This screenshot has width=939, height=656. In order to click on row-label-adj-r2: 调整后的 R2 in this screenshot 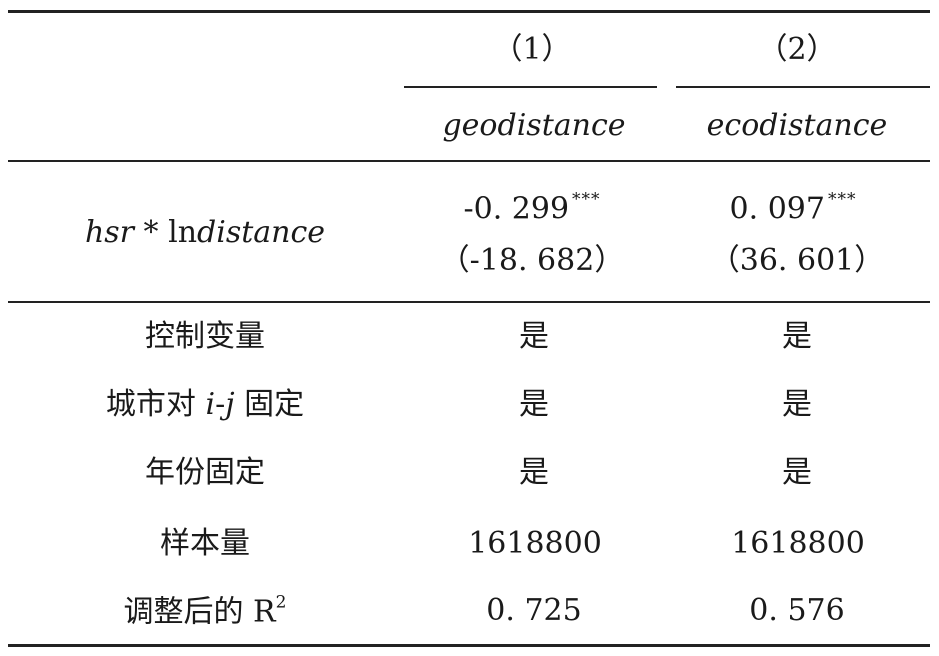, I will do `click(205, 611)`.